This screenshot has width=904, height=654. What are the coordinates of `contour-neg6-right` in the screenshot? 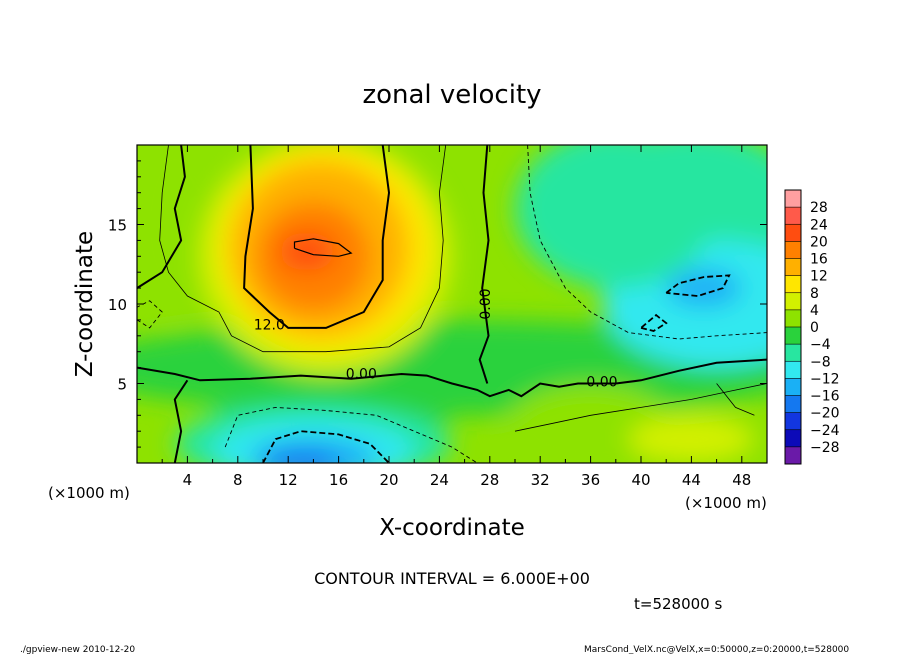 It's located at (647, 242).